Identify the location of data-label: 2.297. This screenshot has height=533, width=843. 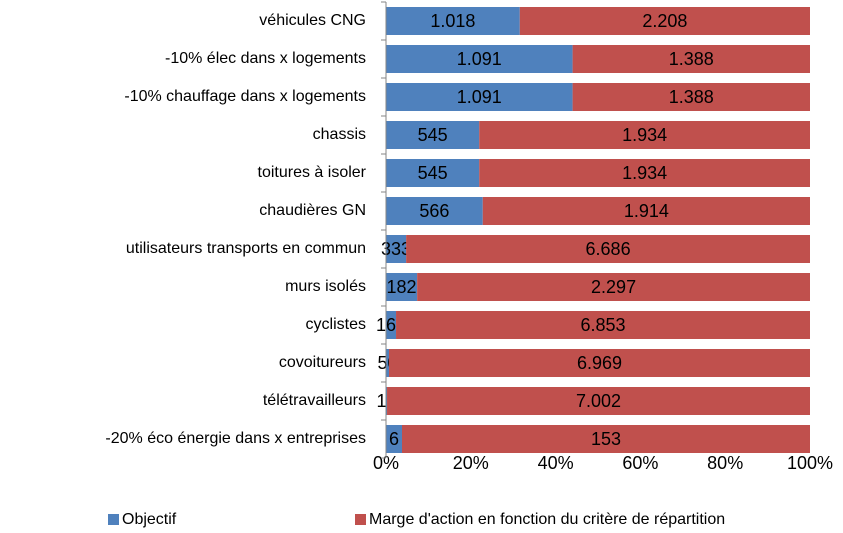
(613, 287).